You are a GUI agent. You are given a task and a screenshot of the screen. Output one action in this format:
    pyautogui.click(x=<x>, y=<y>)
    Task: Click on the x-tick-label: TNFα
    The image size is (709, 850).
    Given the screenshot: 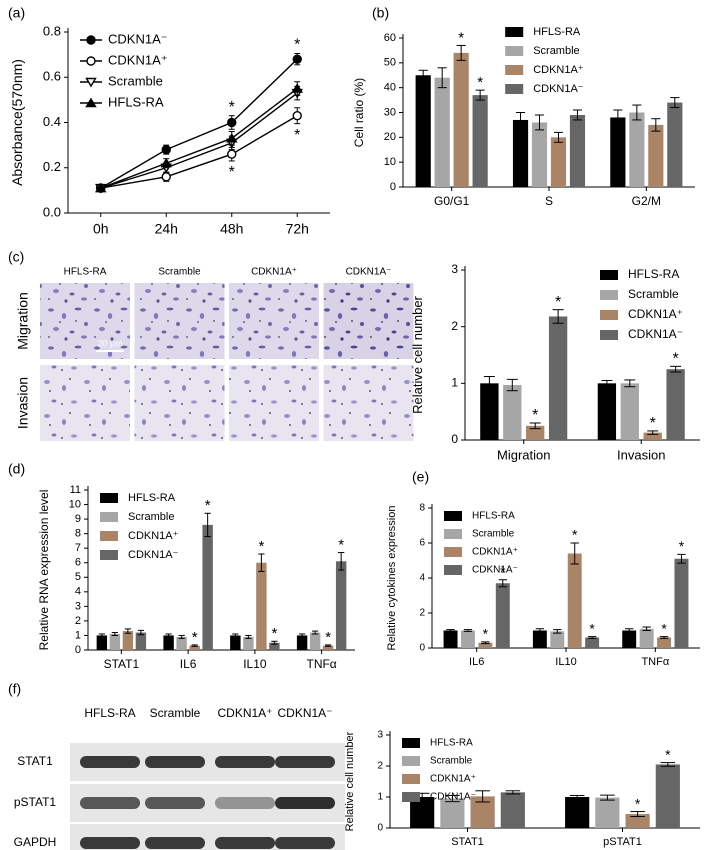 What is the action you would take?
    pyautogui.click(x=321, y=664)
    